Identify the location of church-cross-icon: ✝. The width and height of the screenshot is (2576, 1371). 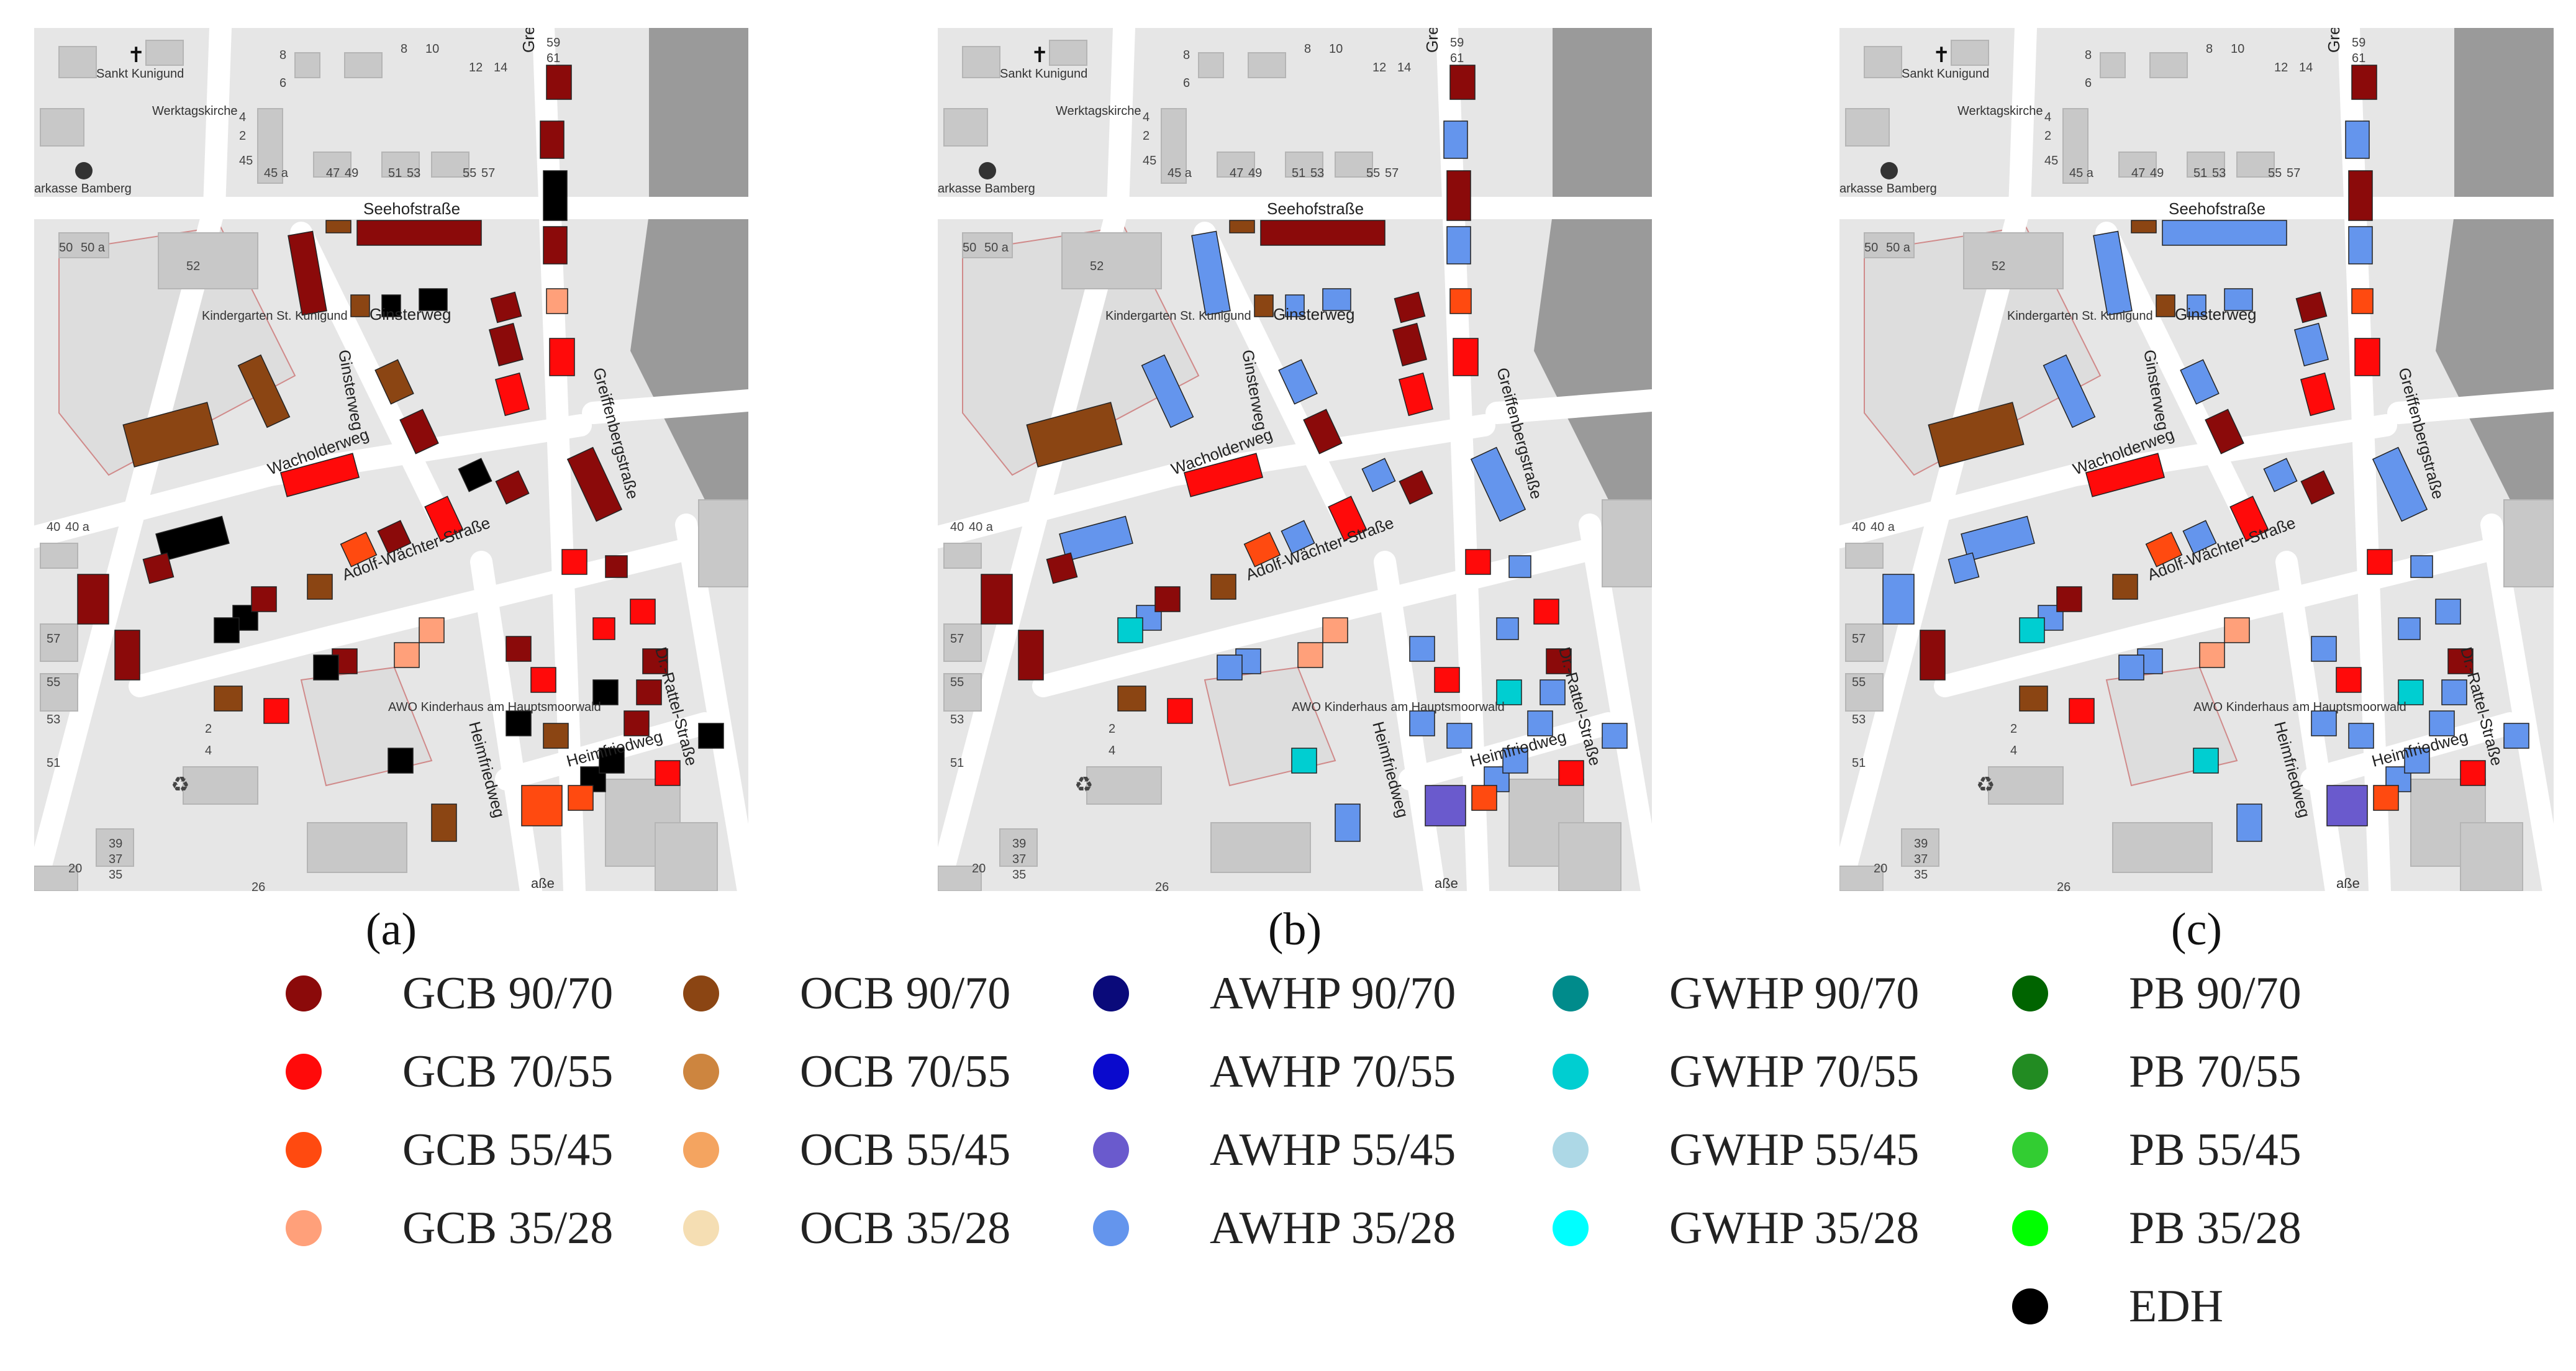
(136, 55).